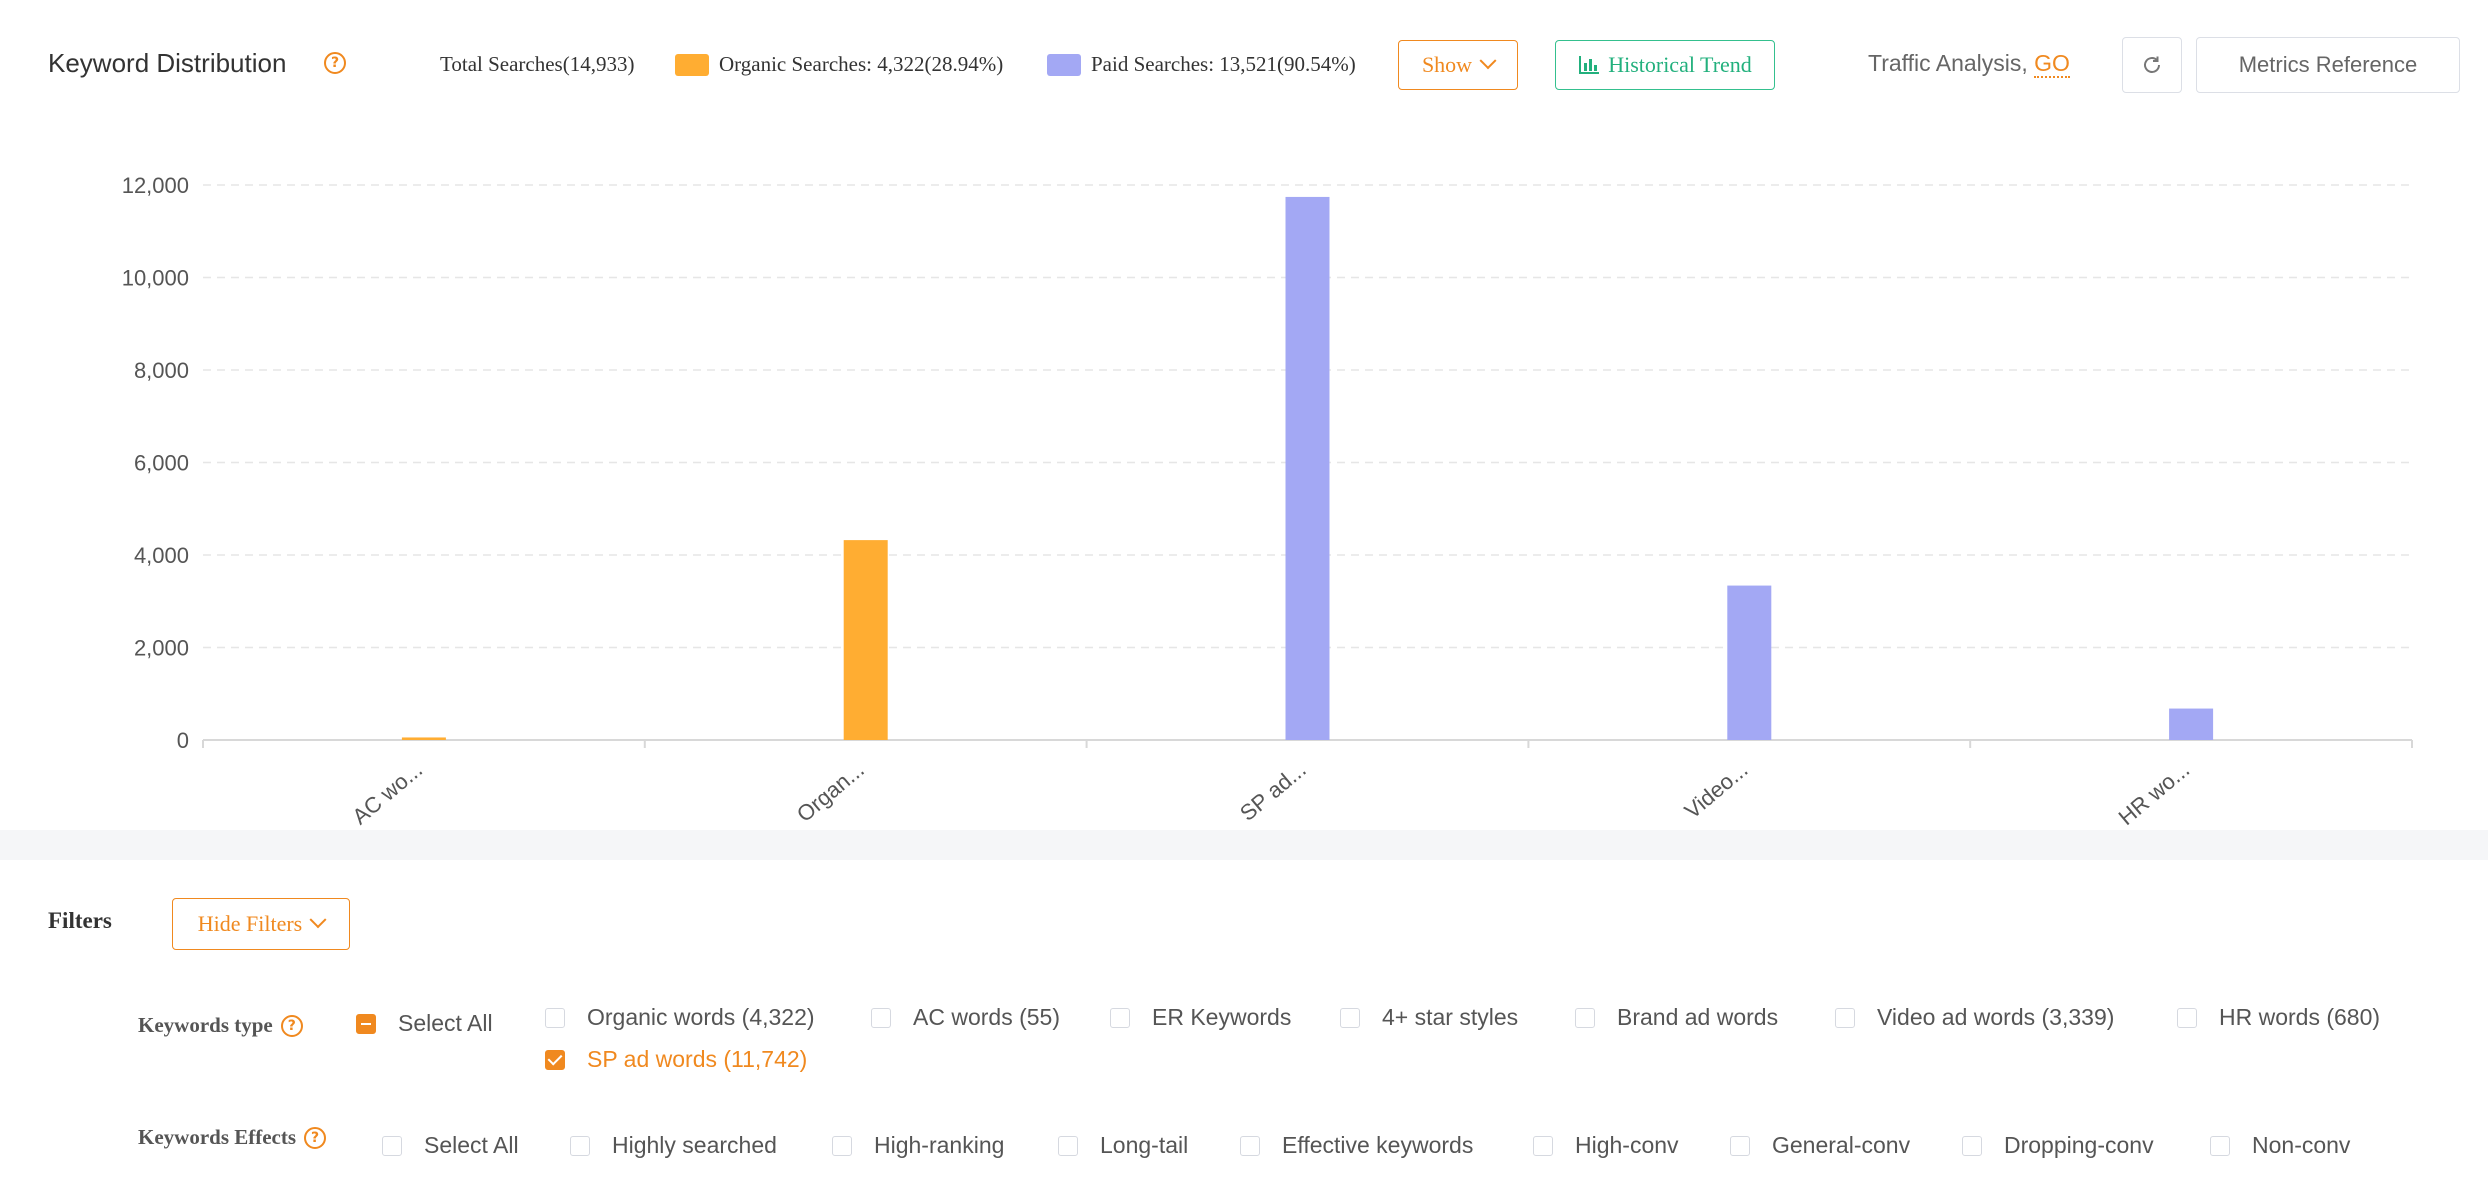 The height and width of the screenshot is (1190, 2488). I want to click on filters-title: Filters, so click(80, 920).